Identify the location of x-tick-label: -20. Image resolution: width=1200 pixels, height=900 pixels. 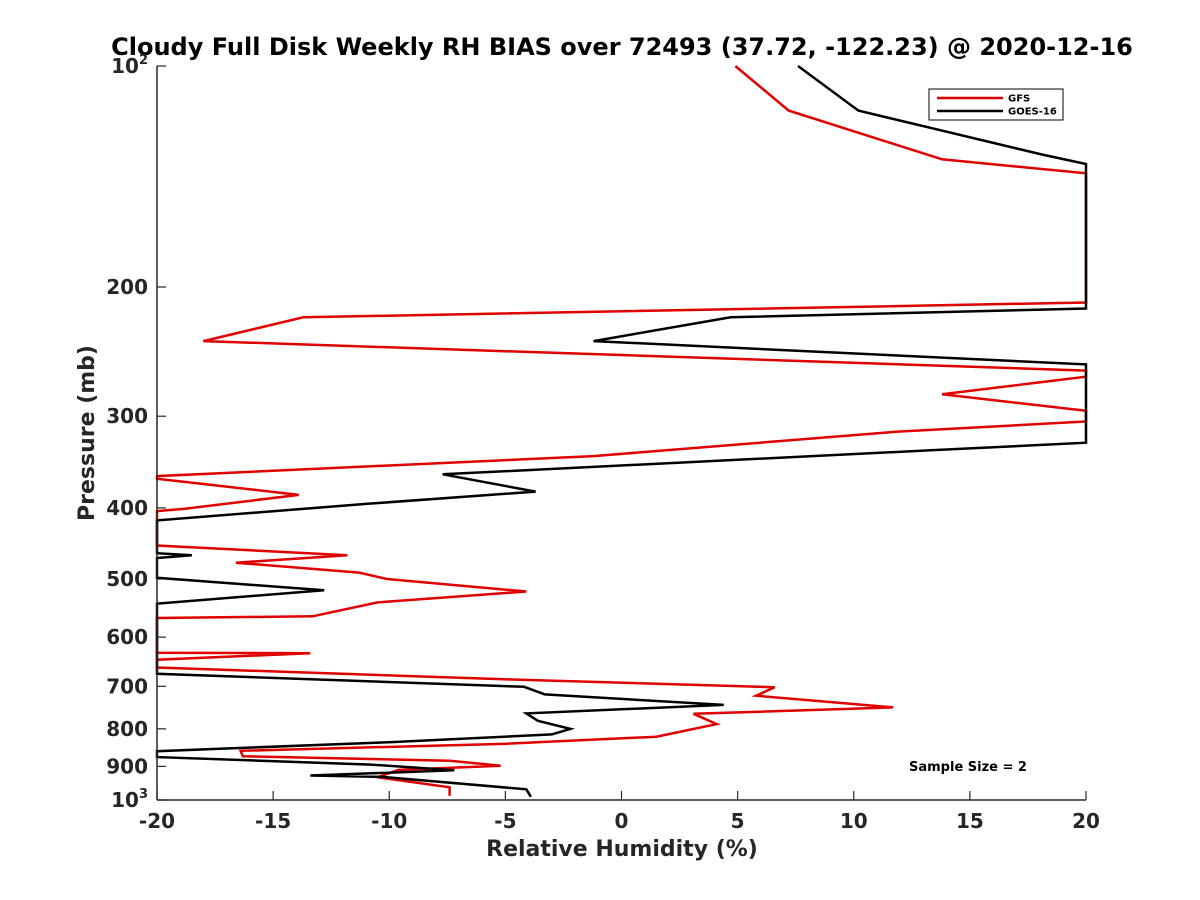
(157, 821).